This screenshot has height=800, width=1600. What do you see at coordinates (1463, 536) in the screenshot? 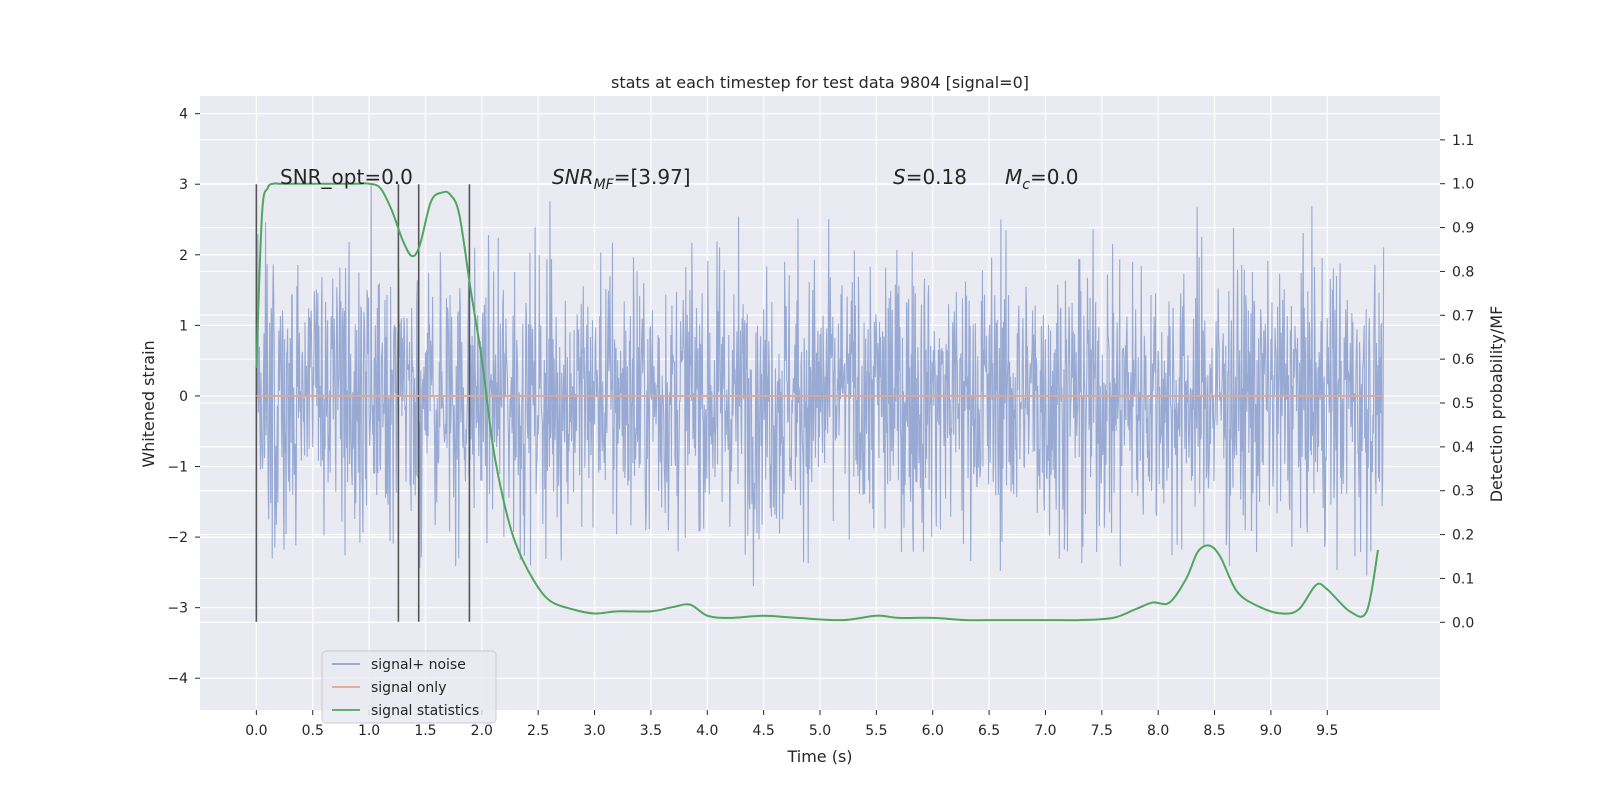
I see `y-right-tick-label: 0.2` at bounding box center [1463, 536].